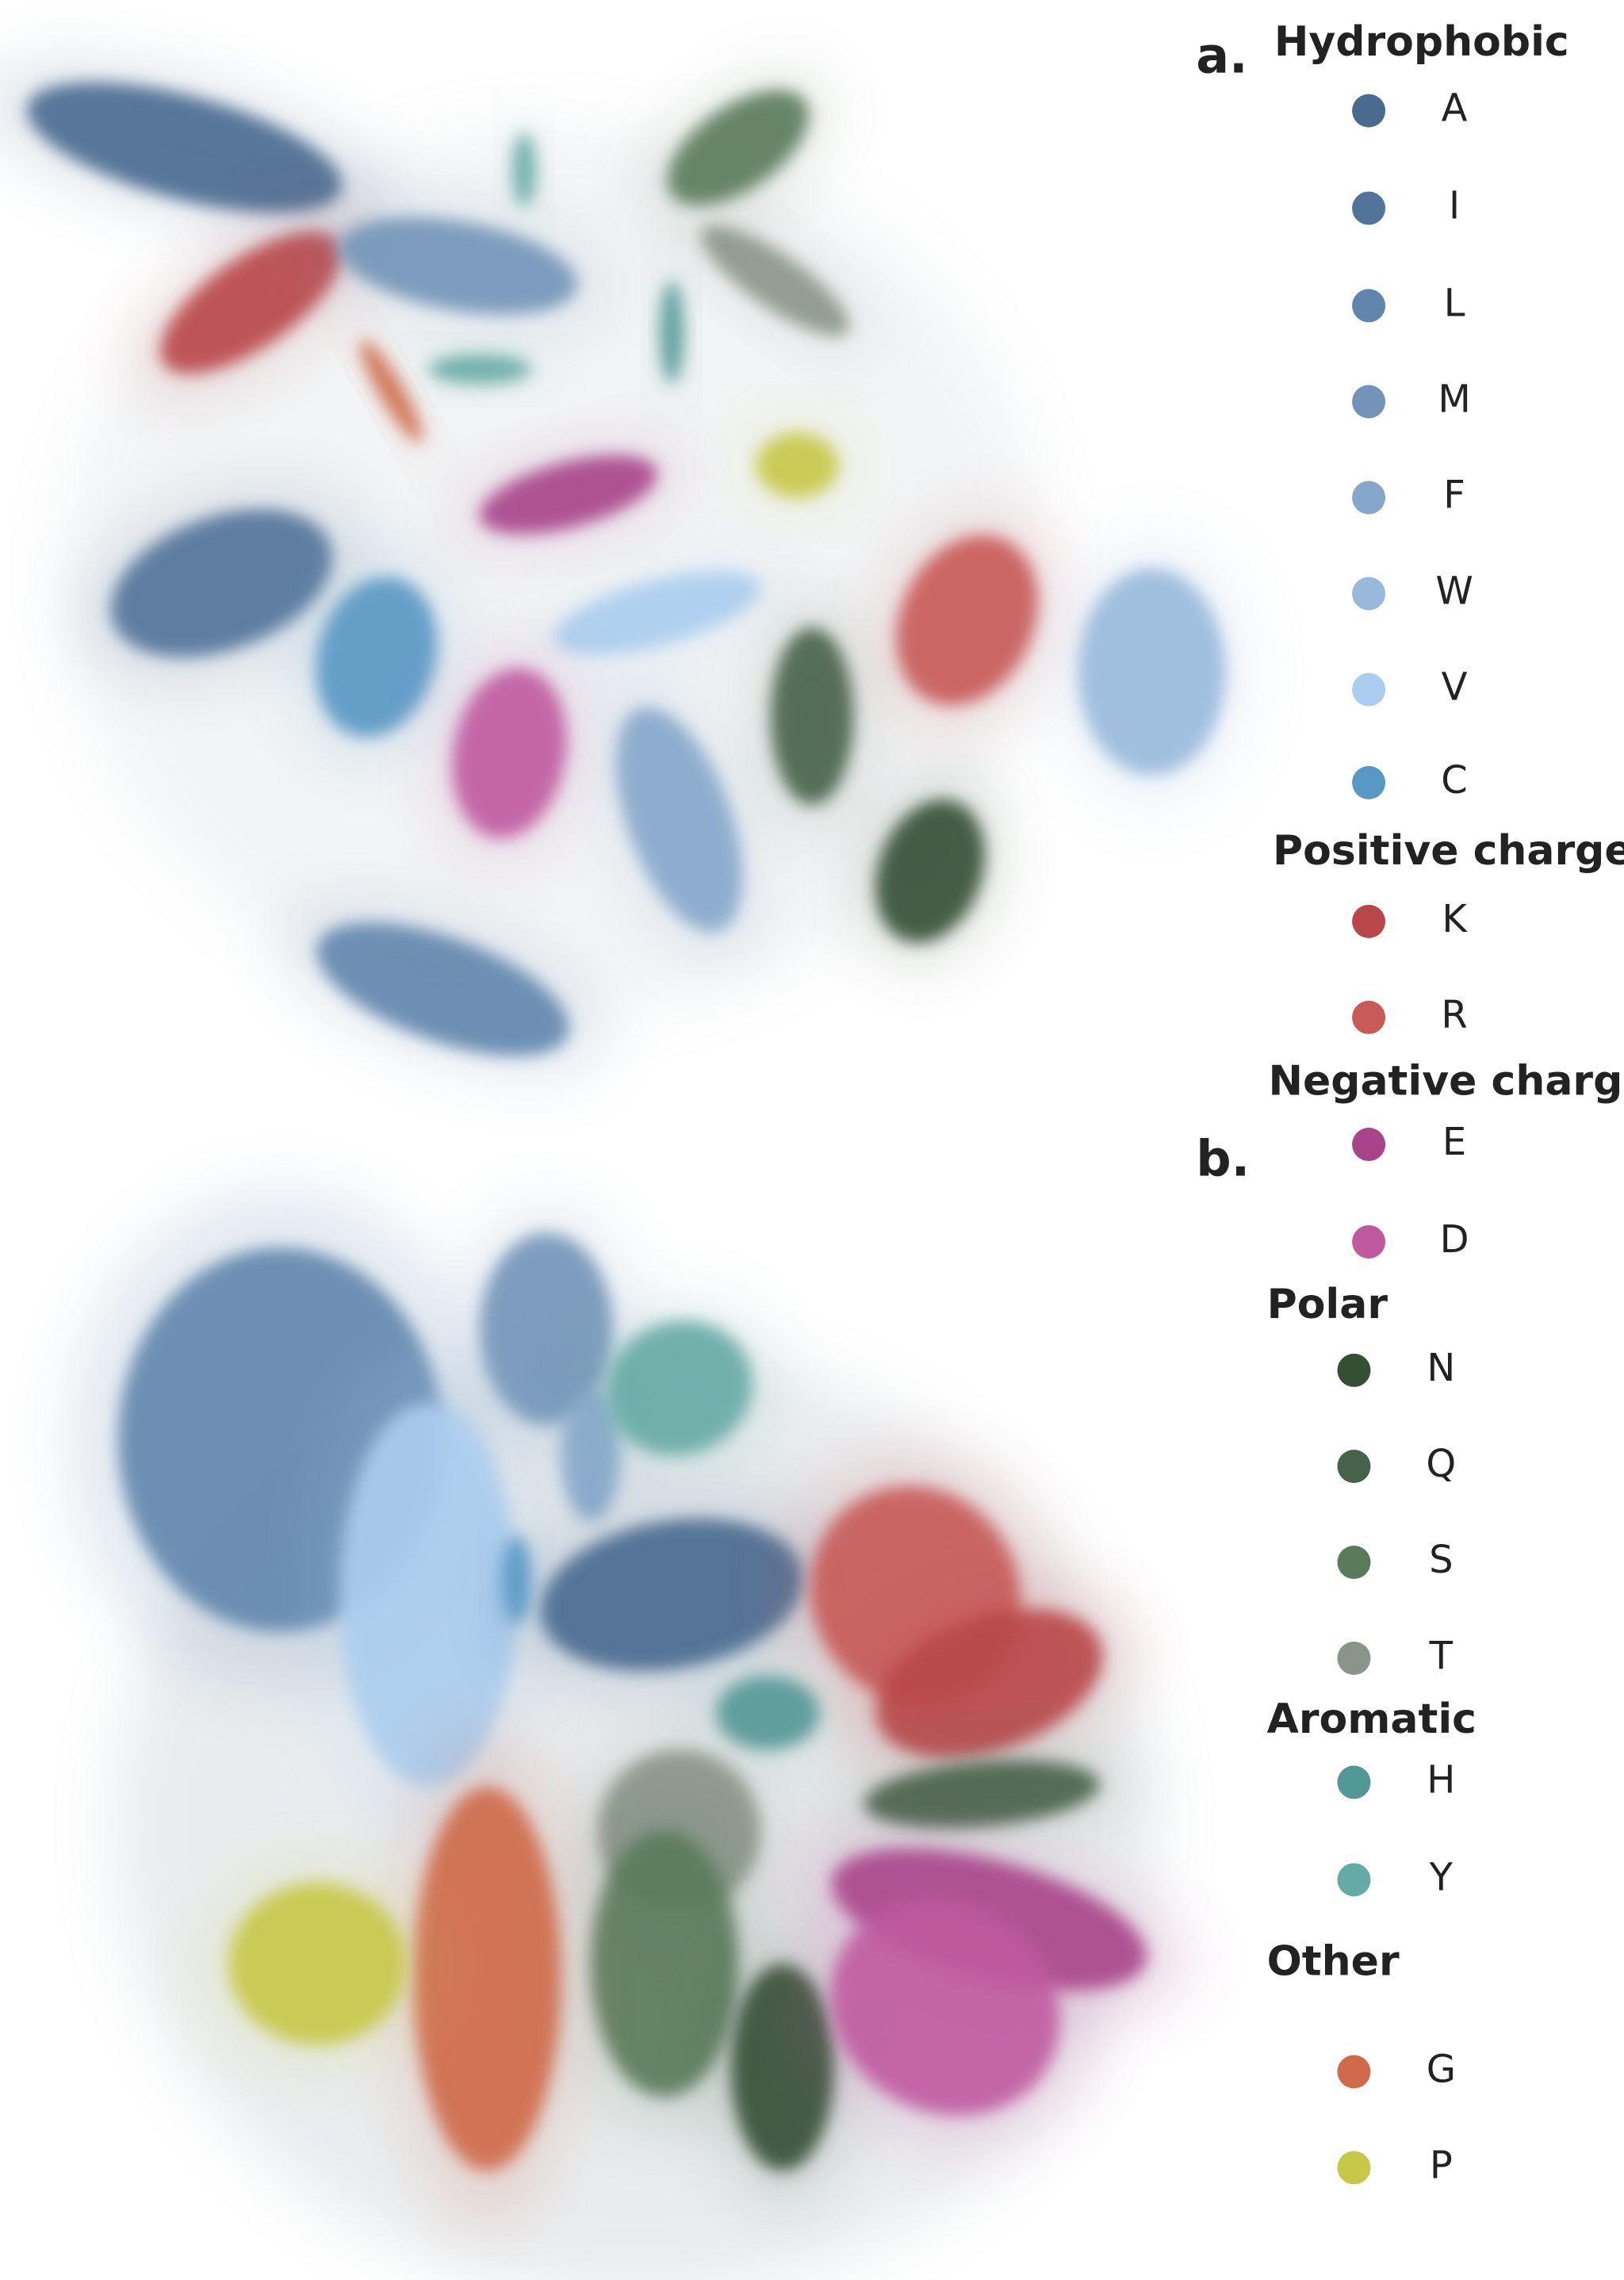 This screenshot has width=1624, height=2280. What do you see at coordinates (1441, 1560) in the screenshot?
I see `legend-label: S` at bounding box center [1441, 1560].